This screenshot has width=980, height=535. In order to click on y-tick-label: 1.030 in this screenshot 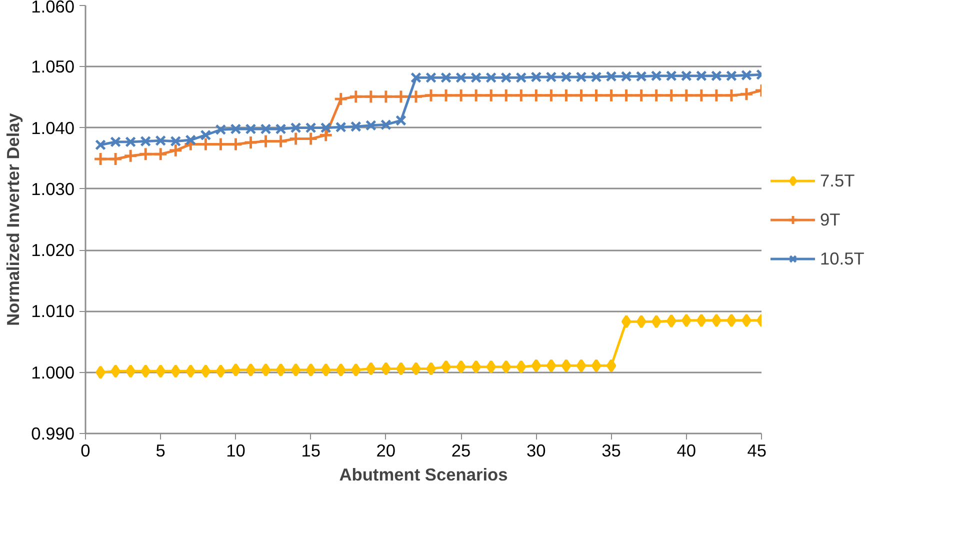, I will do `click(53, 188)`.